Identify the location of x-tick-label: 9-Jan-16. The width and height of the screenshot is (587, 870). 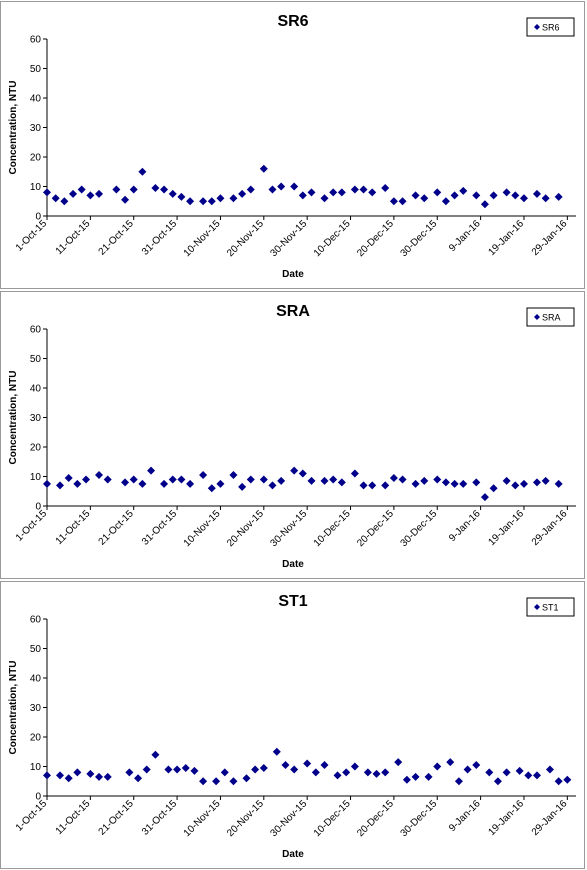
(465, 816).